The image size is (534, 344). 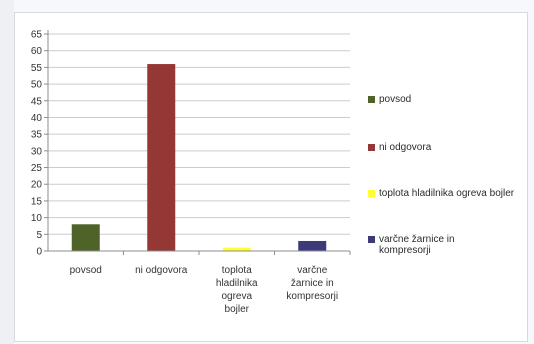 What do you see at coordinates (37, 85) in the screenshot?
I see `y-tick-label: 50` at bounding box center [37, 85].